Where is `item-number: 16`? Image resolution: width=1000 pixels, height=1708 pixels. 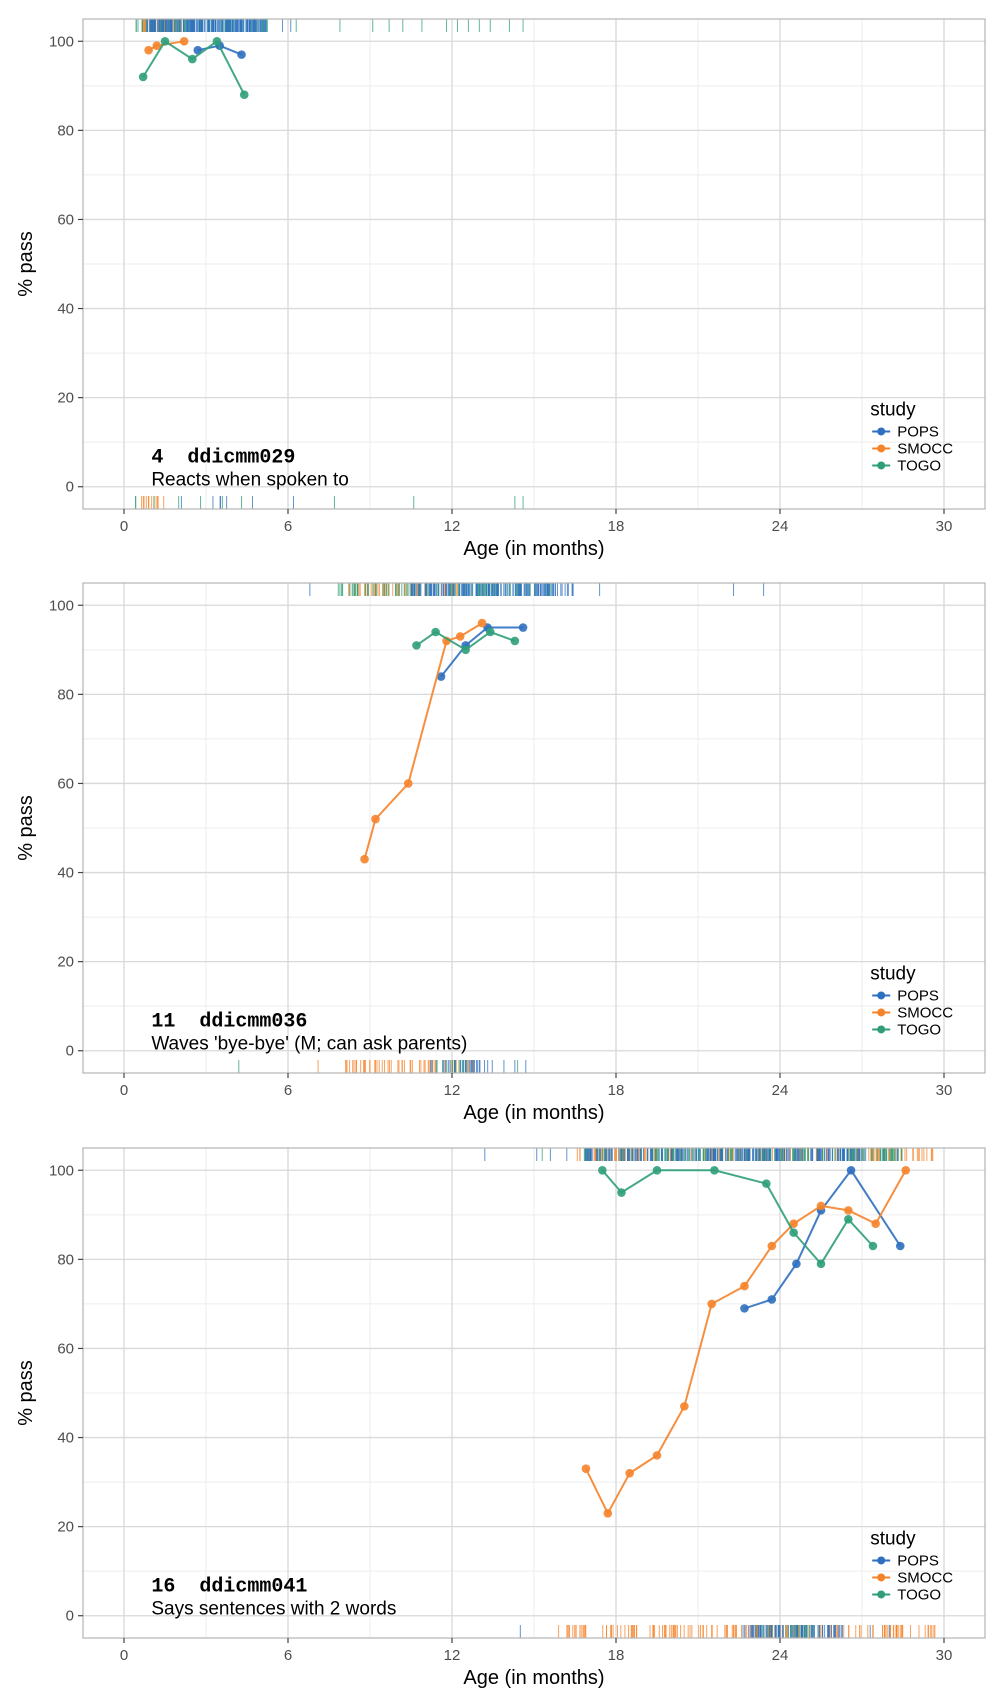
item-number: 16 is located at coordinates (163, 1587).